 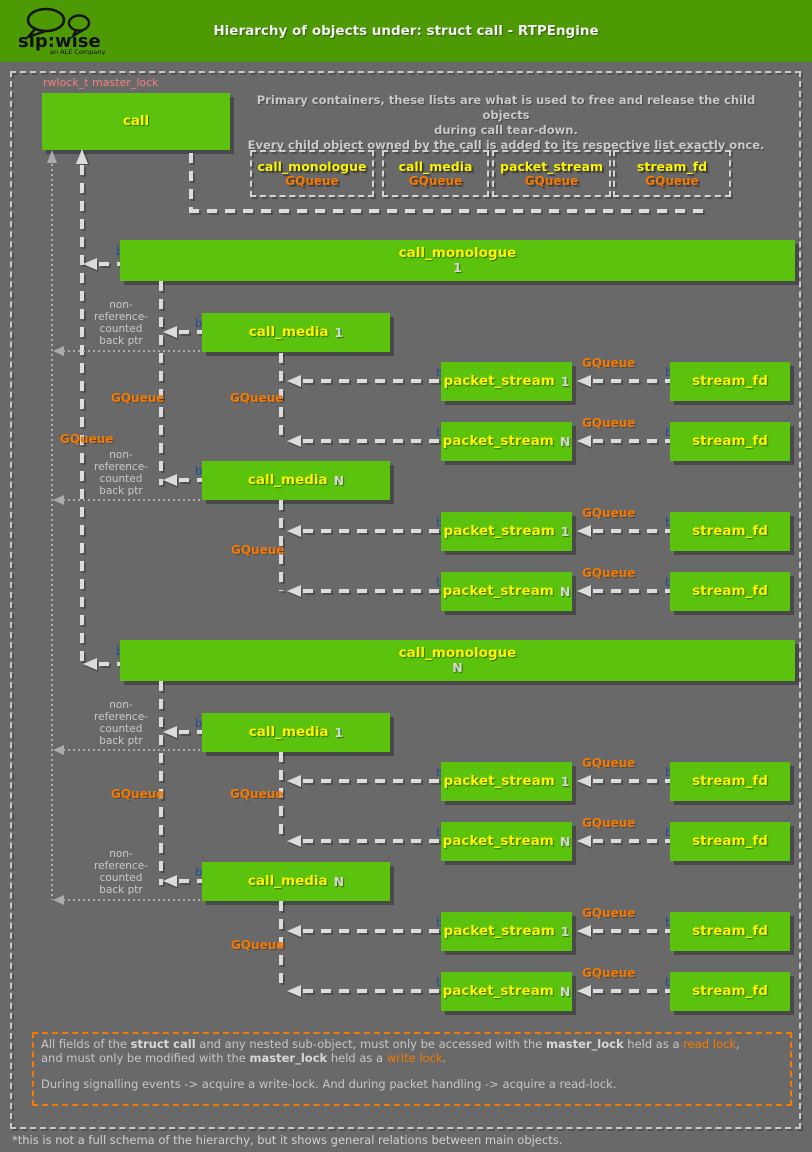 What do you see at coordinates (161, 783) in the screenshot?
I see `monologueN-media-line` at bounding box center [161, 783].